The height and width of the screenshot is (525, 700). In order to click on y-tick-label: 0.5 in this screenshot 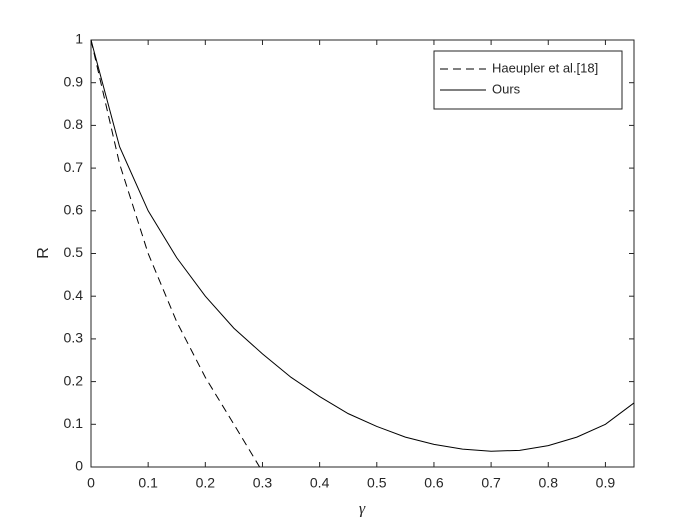, I will do `click(74, 252)`.